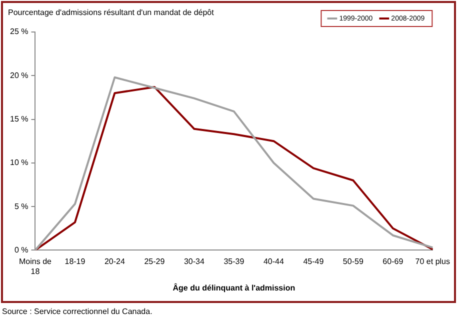  Describe the element at coordinates (35, 266) in the screenshot. I see `x-tick-label: Moins de 18` at that location.